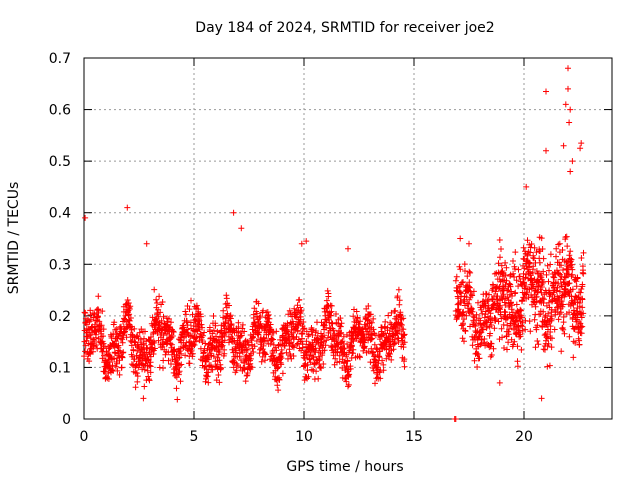 The image size is (640, 480). Describe the element at coordinates (66, 420) in the screenshot. I see `y-tick-label: 0` at that location.